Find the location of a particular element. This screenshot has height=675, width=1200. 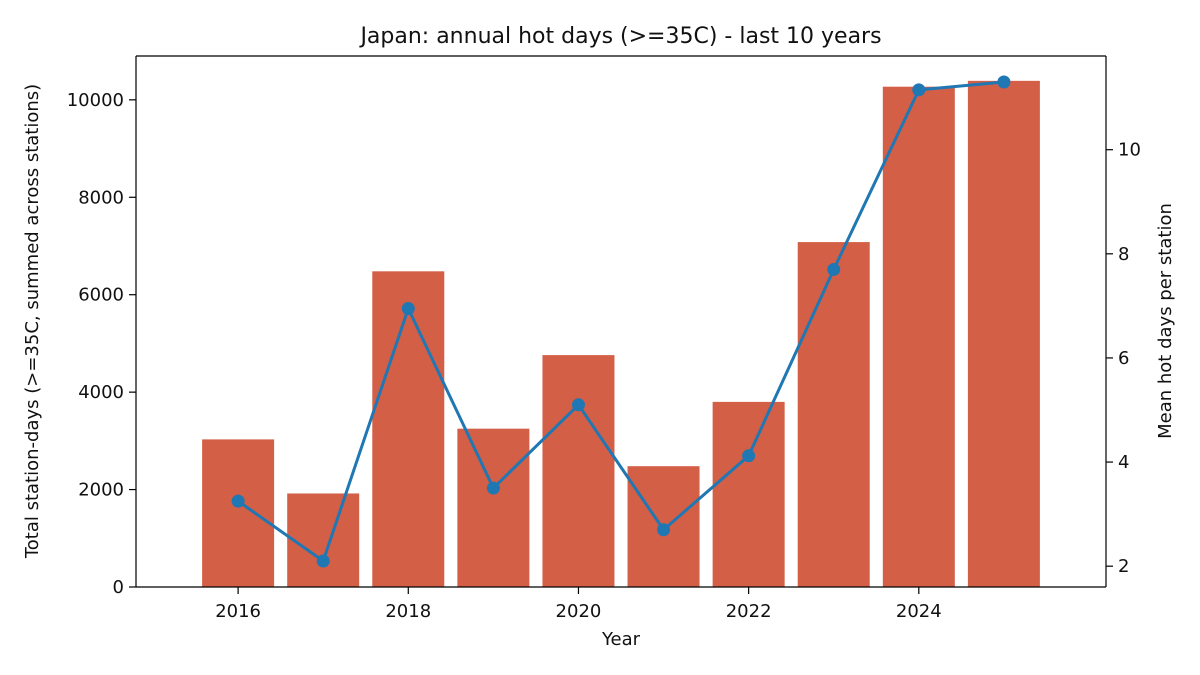

line-point-2016 is located at coordinates (238, 501).